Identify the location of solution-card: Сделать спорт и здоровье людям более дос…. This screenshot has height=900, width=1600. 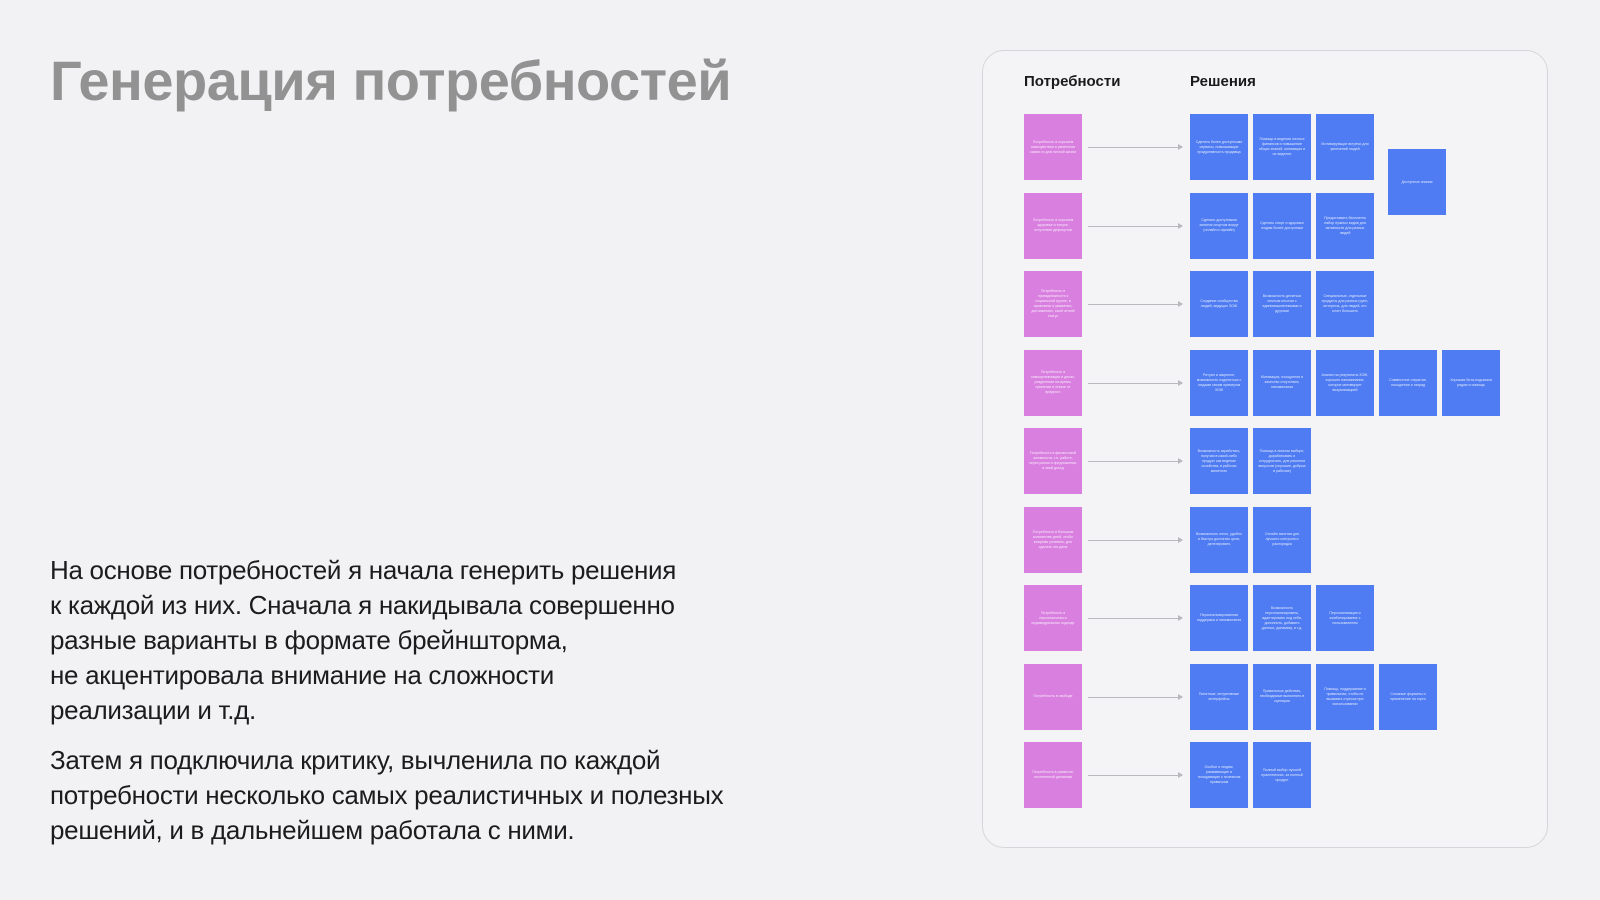
(1282, 225).